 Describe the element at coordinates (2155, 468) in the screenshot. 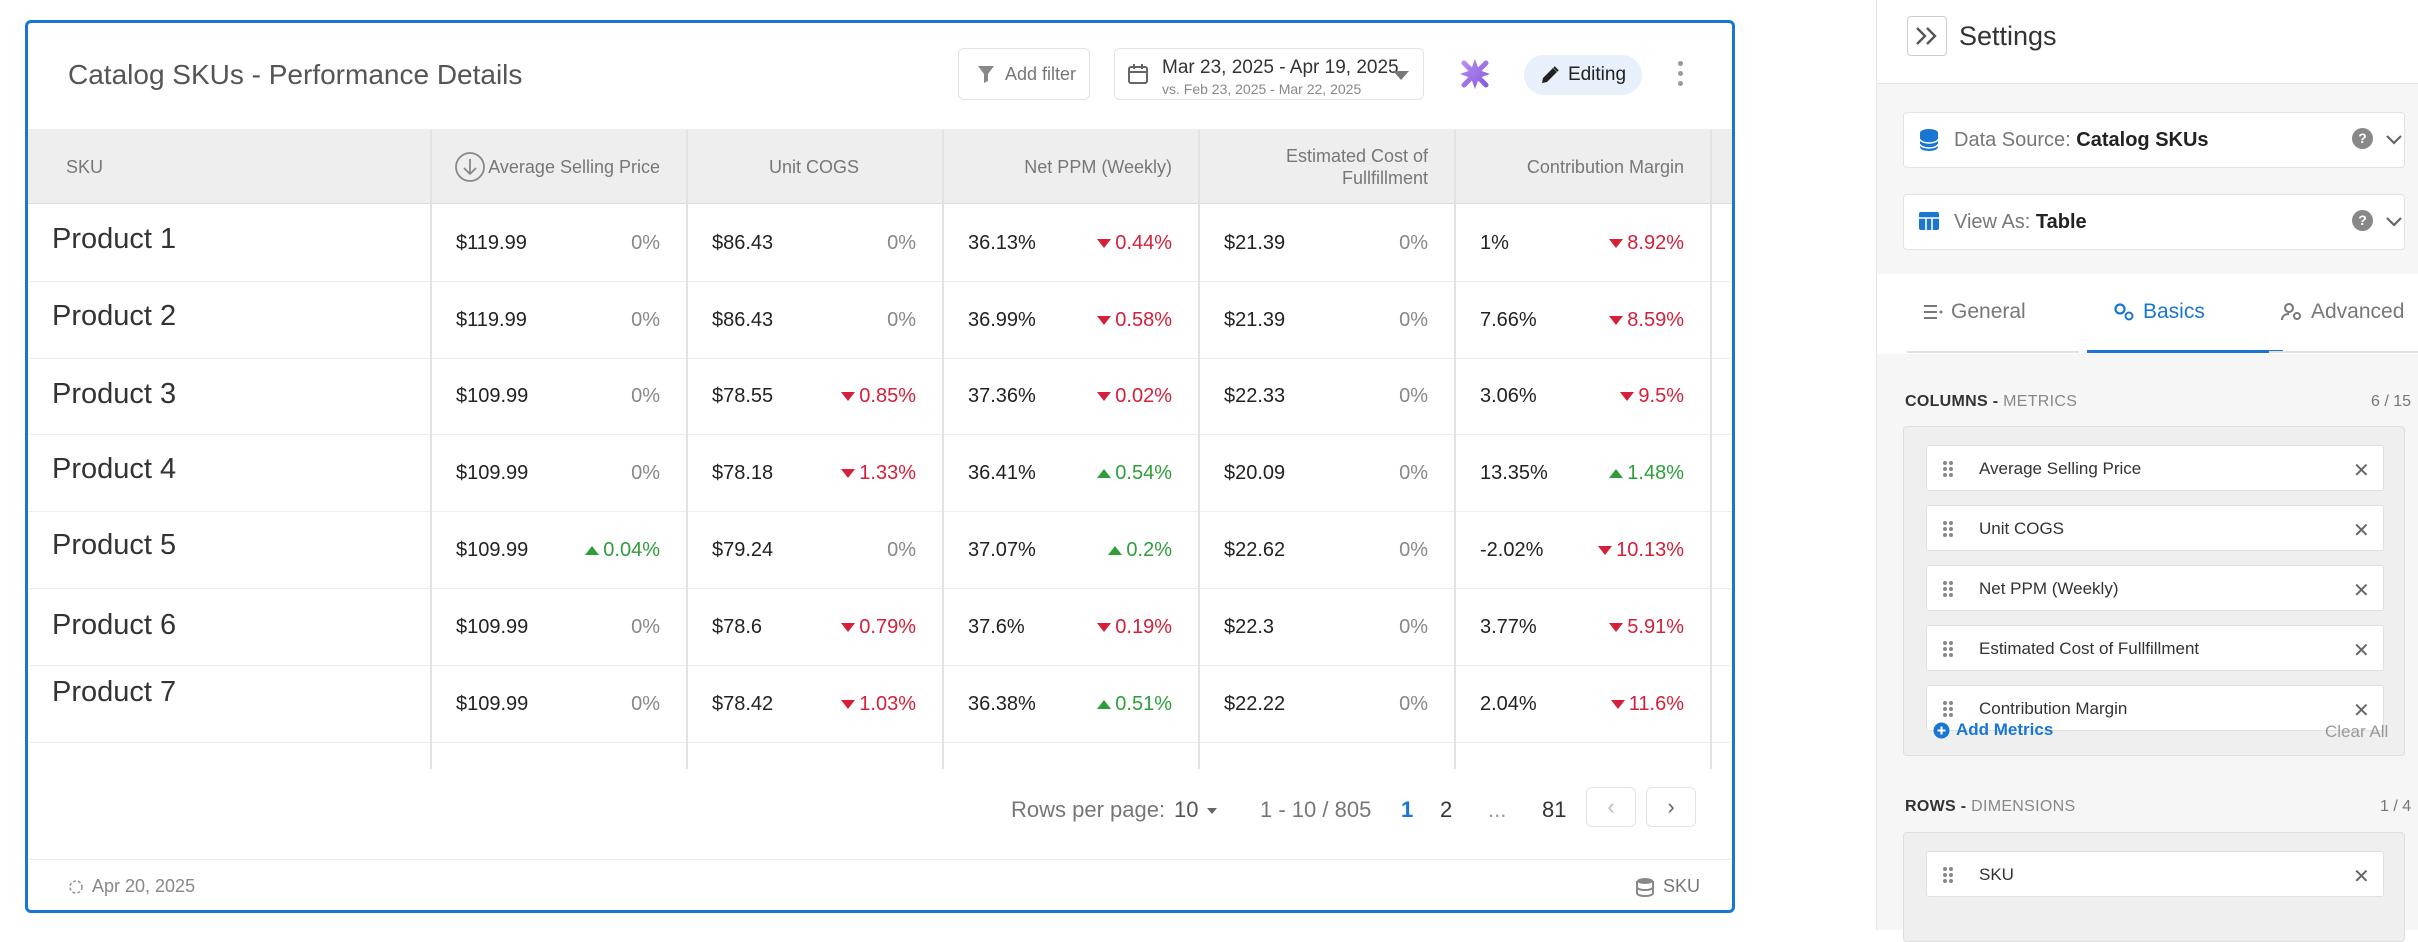

I see `metric-item: Average Selling Price ✕` at that location.